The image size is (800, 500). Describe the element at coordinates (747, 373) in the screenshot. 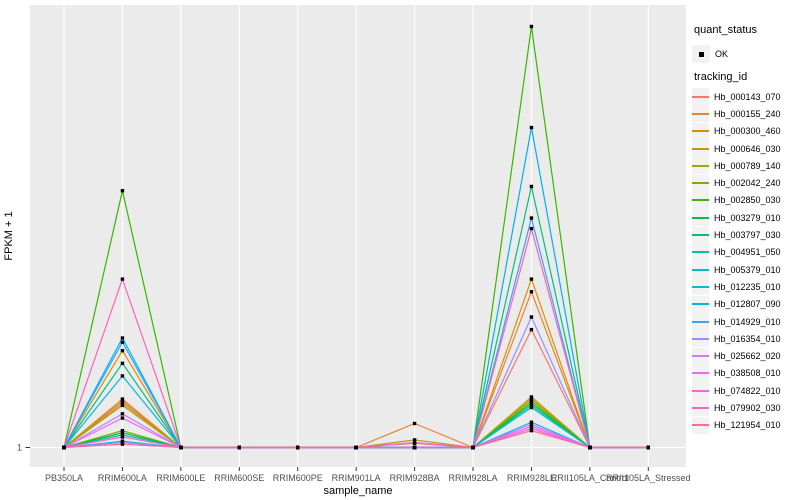

I see `legend-item-label: Hb_038508_010` at that location.